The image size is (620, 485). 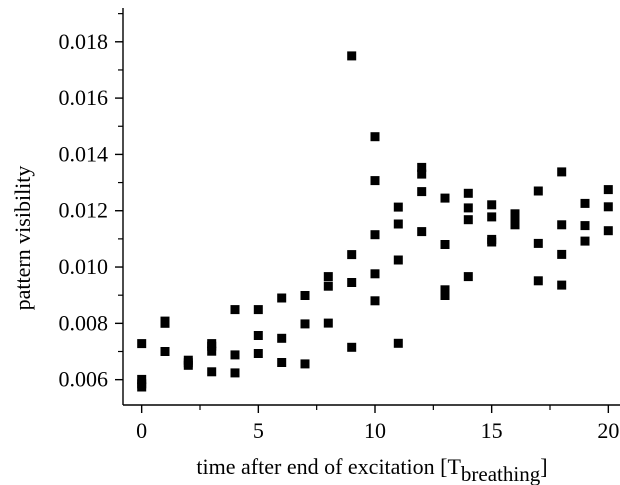 What do you see at coordinates (84, 322) in the screenshot?
I see `y-tick-label: 0.008` at bounding box center [84, 322].